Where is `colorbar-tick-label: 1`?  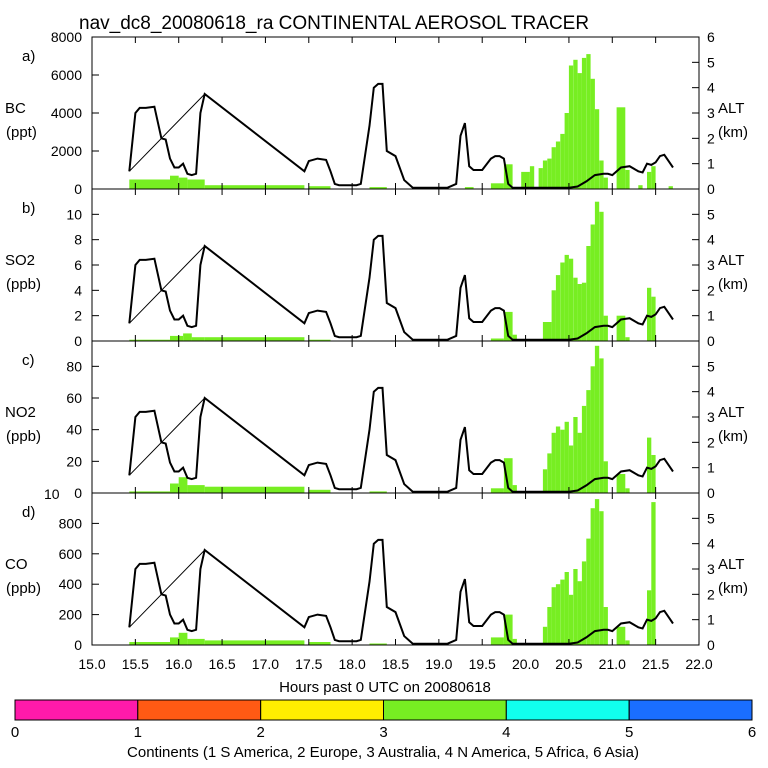 colorbar-tick-label: 1 is located at coordinates (138, 732).